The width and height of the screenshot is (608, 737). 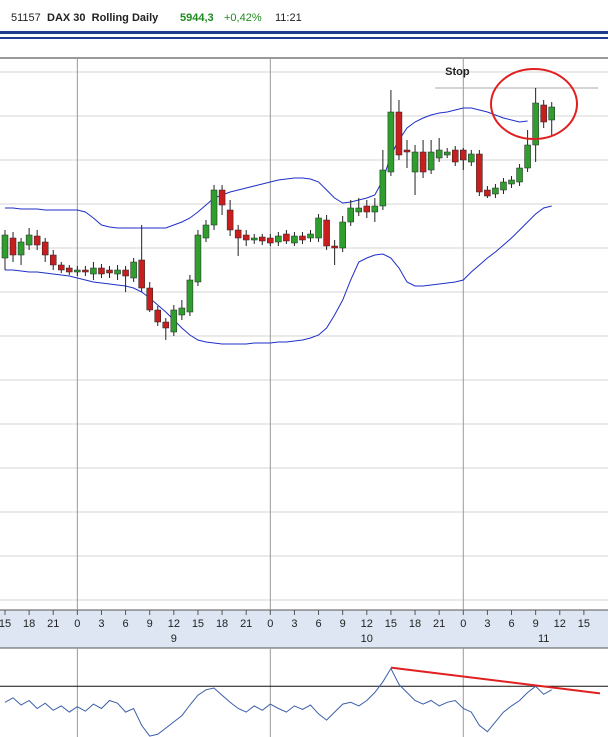 I want to click on day-label: 11, so click(x=543, y=639).